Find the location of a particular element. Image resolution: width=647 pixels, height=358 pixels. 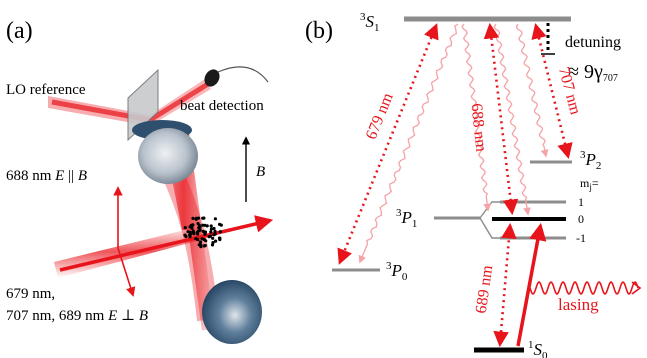

label-3p1: 3P1 is located at coordinates (406, 218).